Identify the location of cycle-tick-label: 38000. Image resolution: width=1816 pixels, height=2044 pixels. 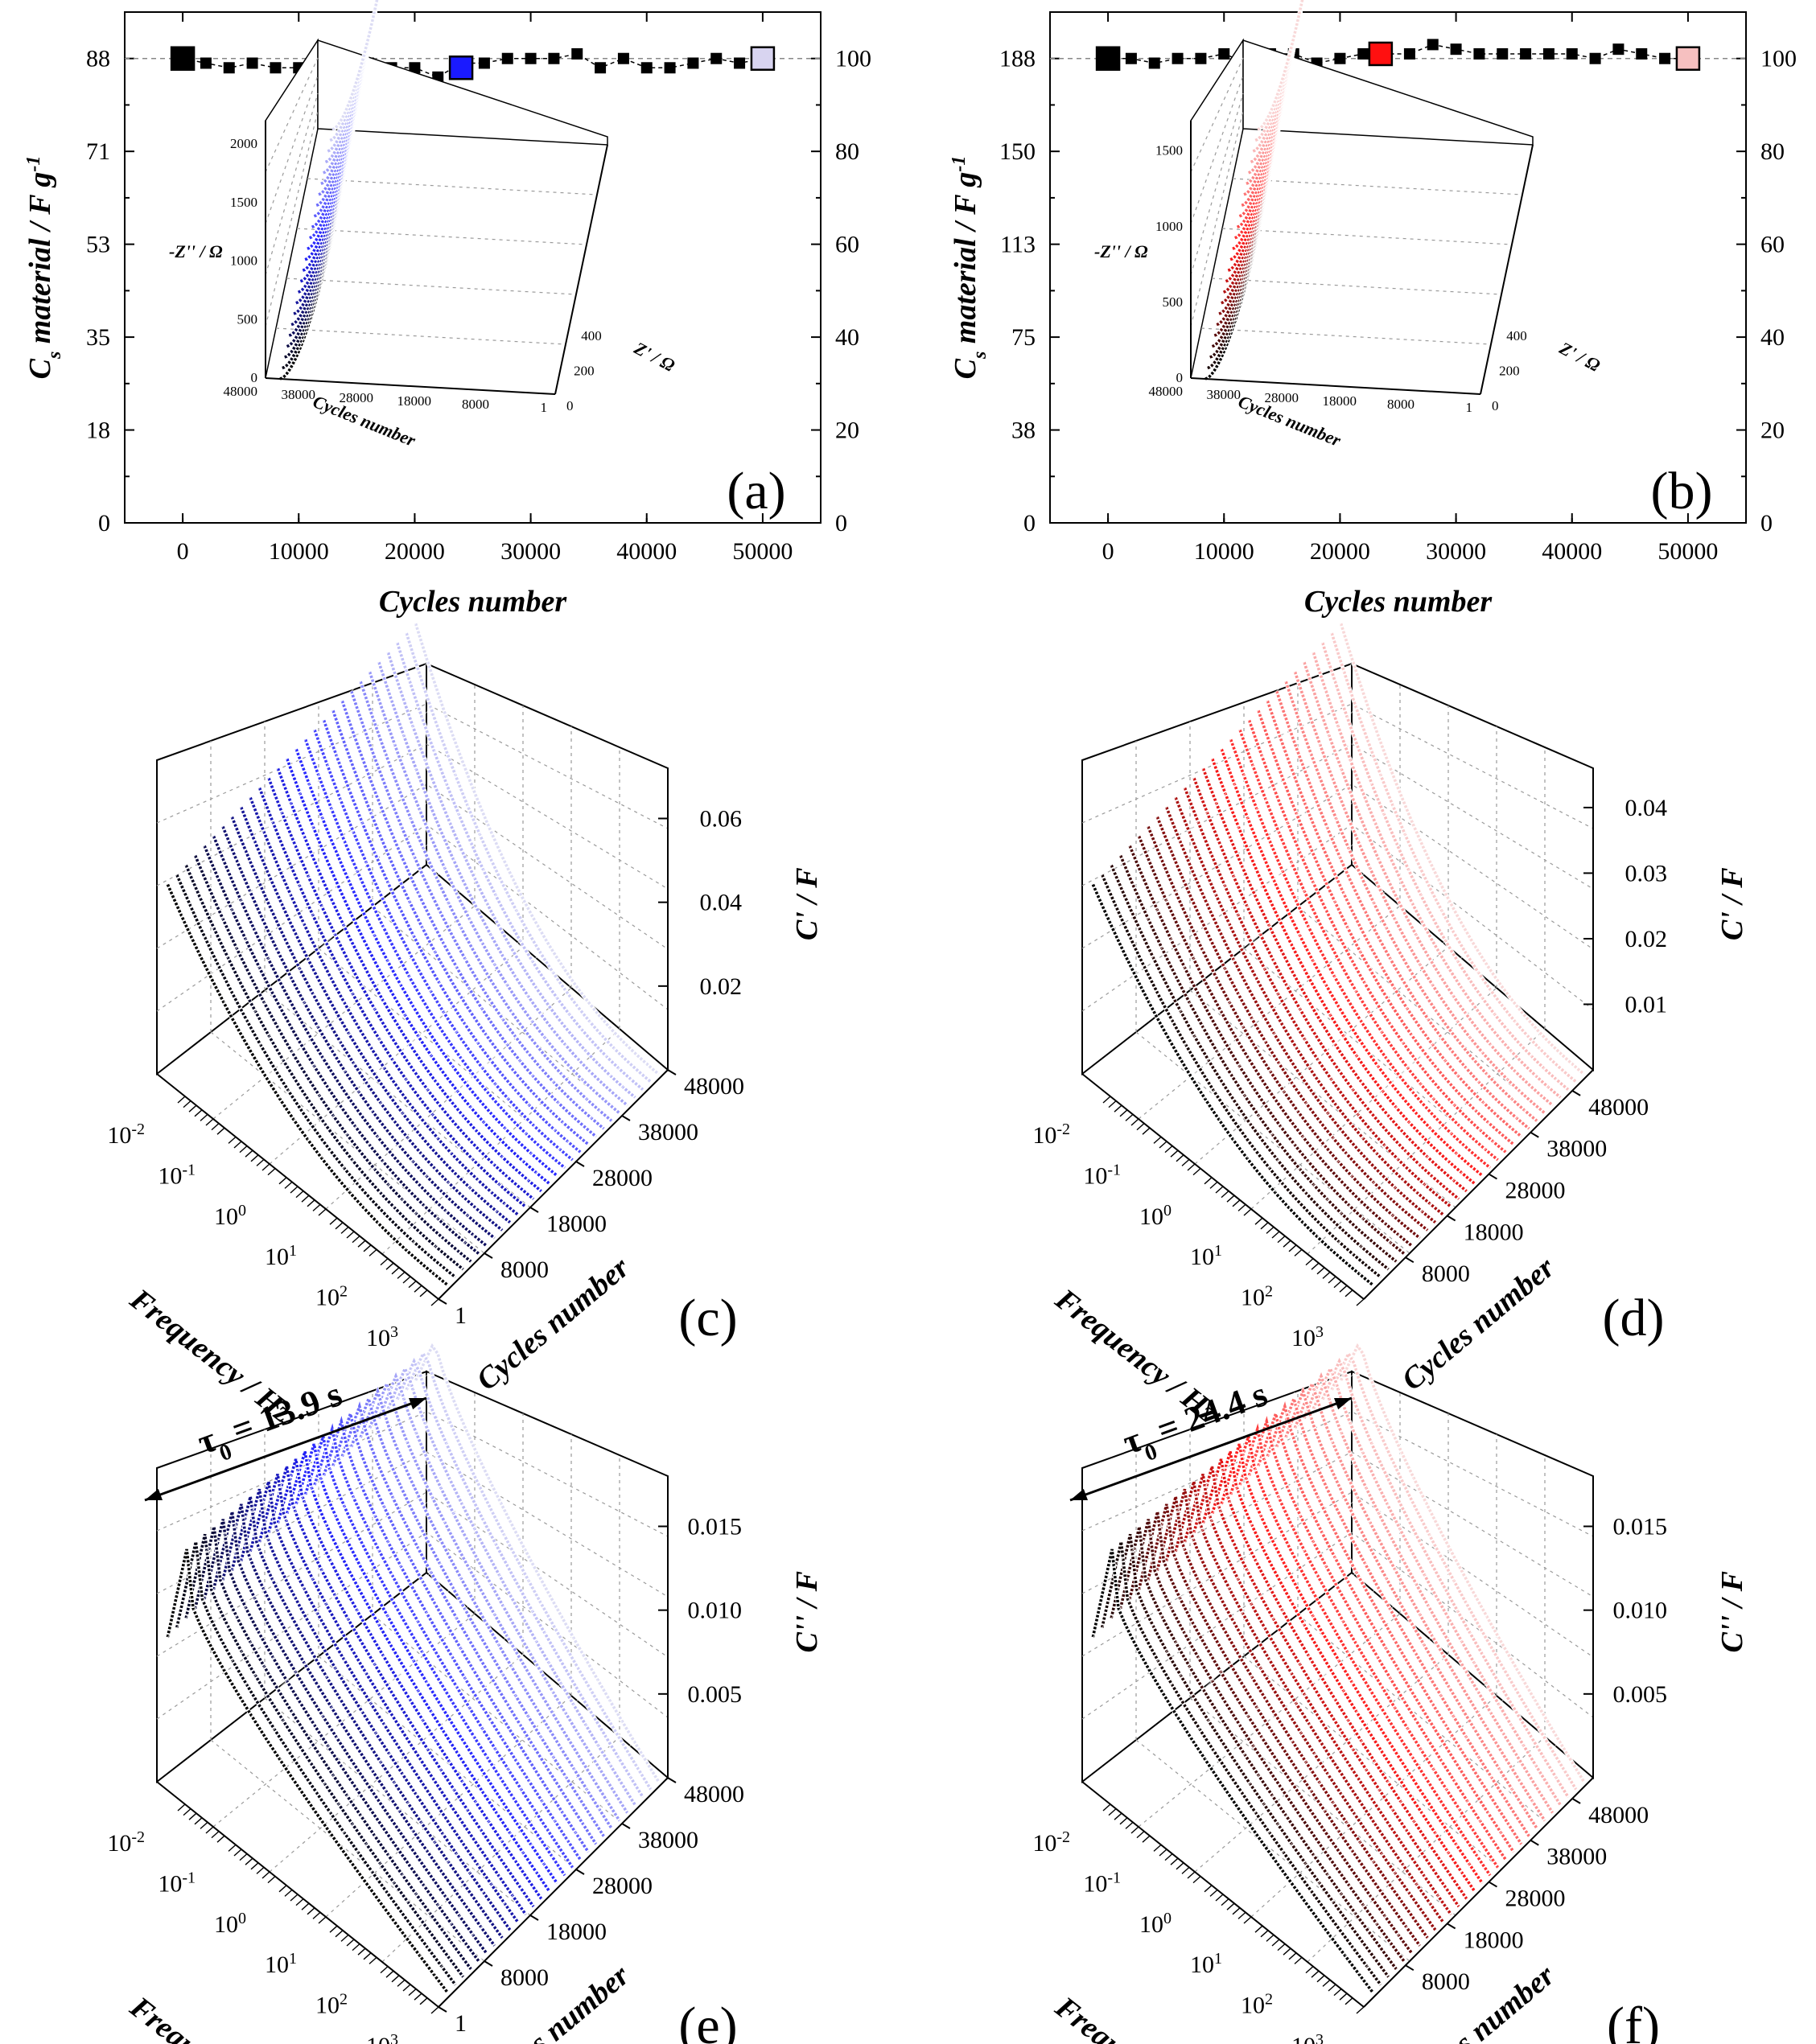
(668, 1132).